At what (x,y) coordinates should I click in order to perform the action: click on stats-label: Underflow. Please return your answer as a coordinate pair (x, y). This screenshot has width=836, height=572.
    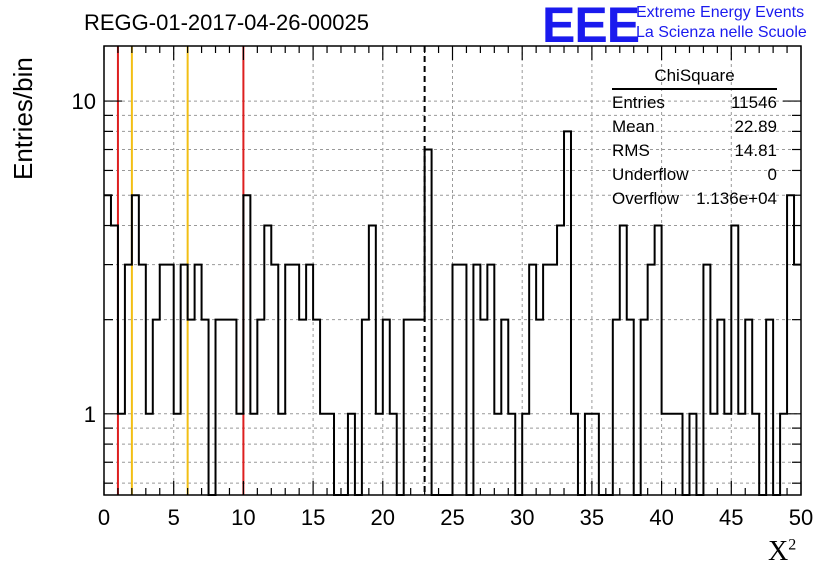
    Looking at the image, I should click on (650, 174).